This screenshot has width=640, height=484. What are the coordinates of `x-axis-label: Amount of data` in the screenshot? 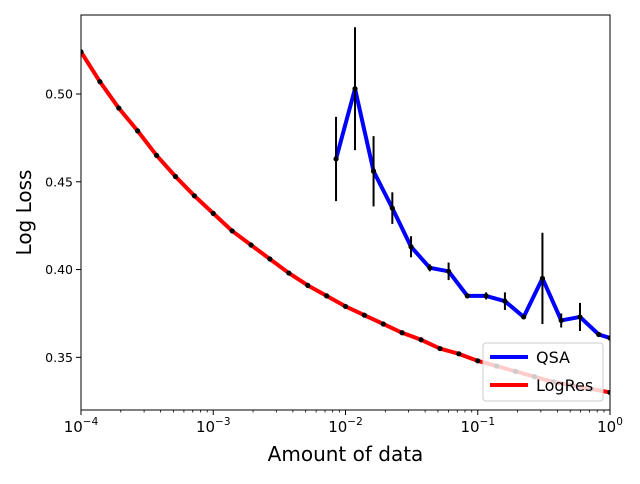 It's located at (346, 454).